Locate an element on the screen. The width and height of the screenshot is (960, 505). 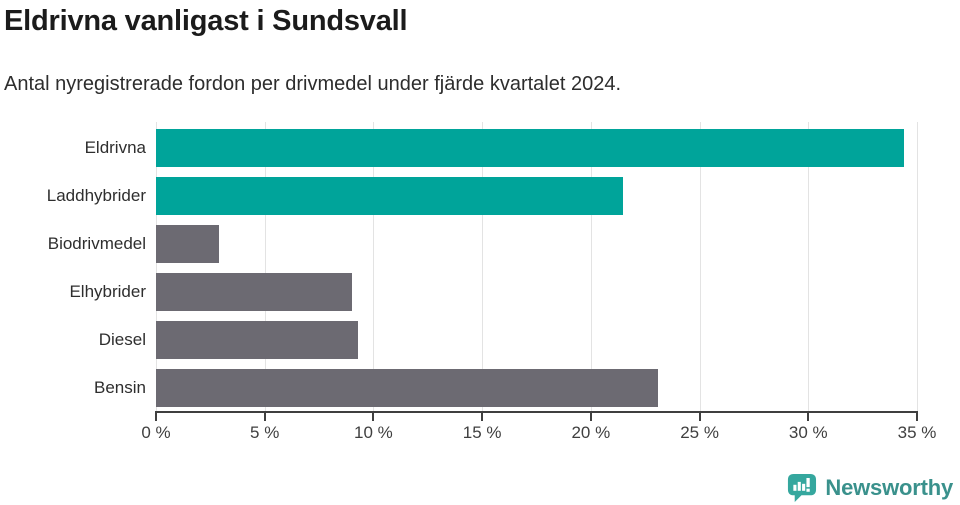
x-axis-tick-label: 10 % is located at coordinates (373, 432).